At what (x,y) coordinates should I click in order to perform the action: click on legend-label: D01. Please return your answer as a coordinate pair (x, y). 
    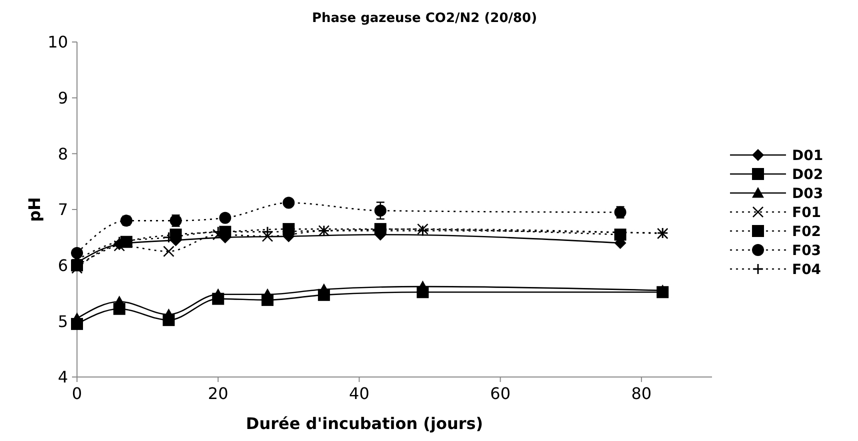
    Looking at the image, I should click on (808, 156).